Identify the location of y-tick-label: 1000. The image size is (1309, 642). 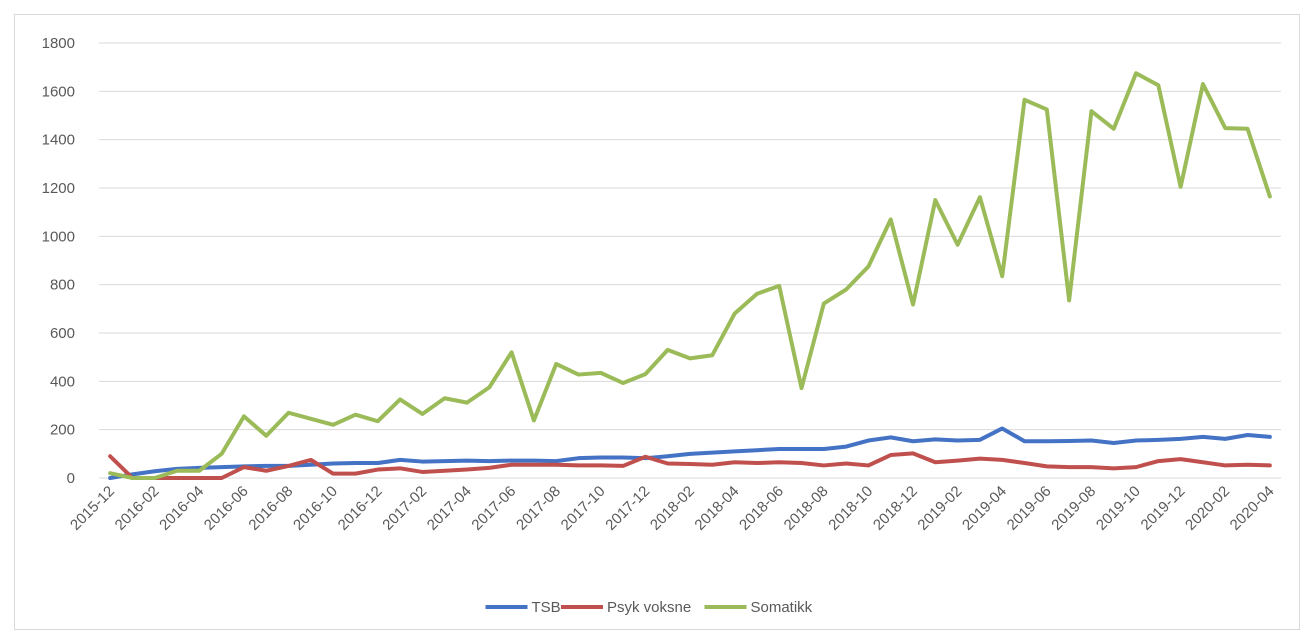
(58, 236).